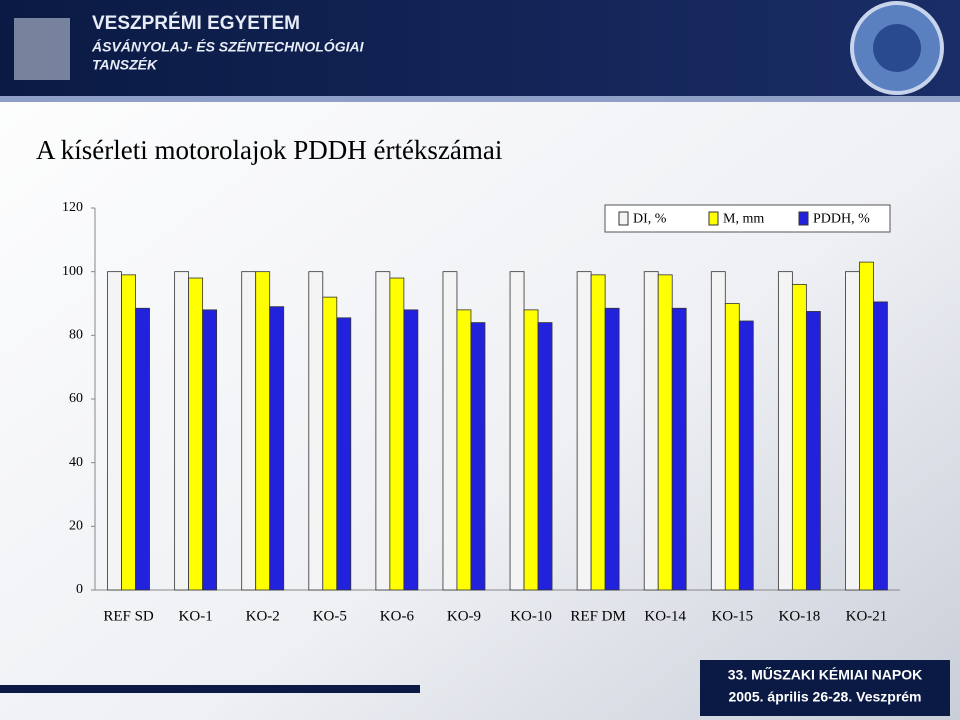  I want to click on legend-box, so click(747, 218).